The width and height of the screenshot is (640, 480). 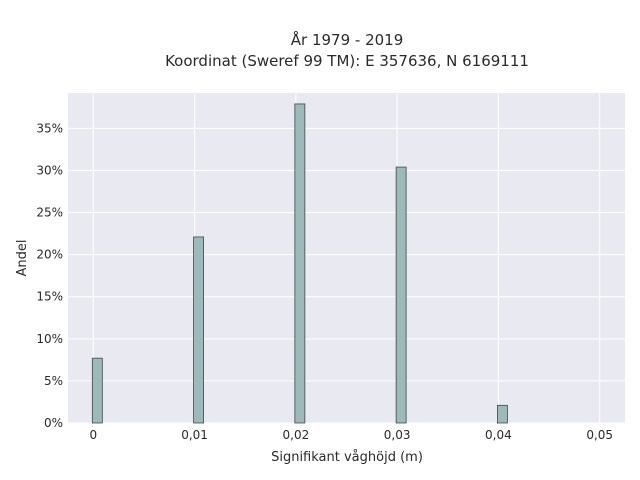 What do you see at coordinates (49, 213) in the screenshot?
I see `y-tick-label: 25%` at bounding box center [49, 213].